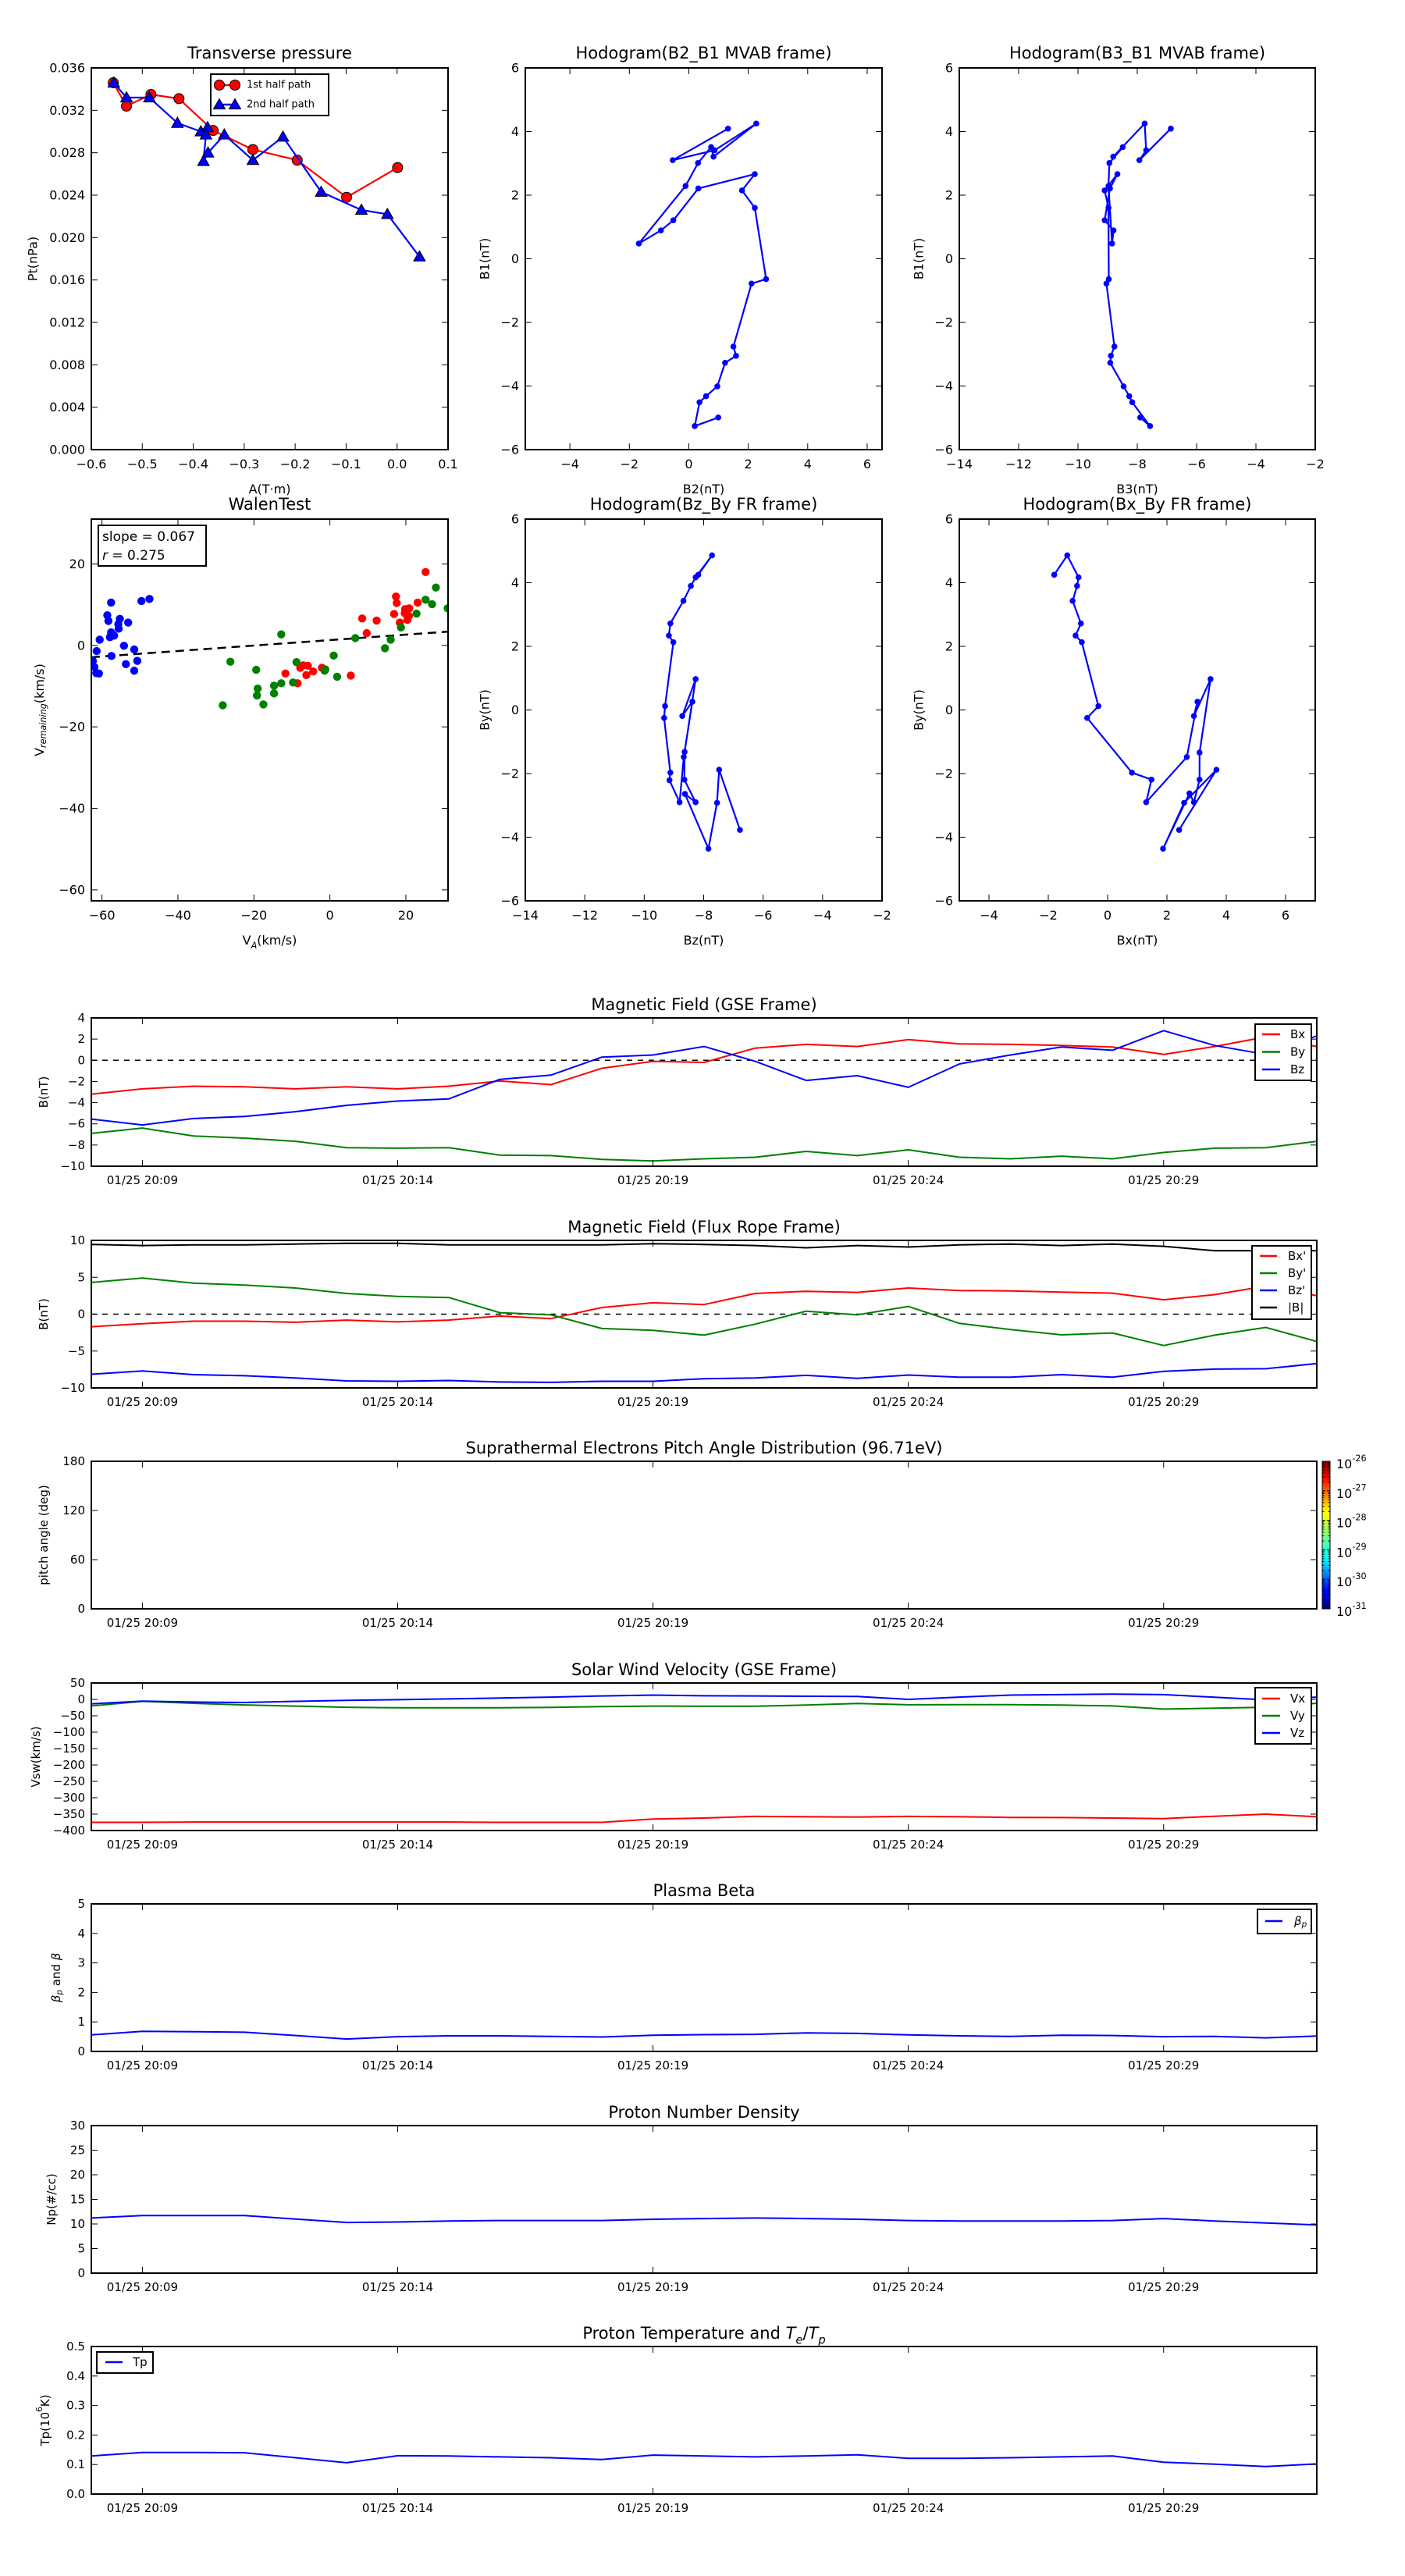 Image resolution: width=1405 pixels, height=2576 pixels. Describe the element at coordinates (81, 1277) in the screenshot. I see `y-tick-label: 5` at that location.